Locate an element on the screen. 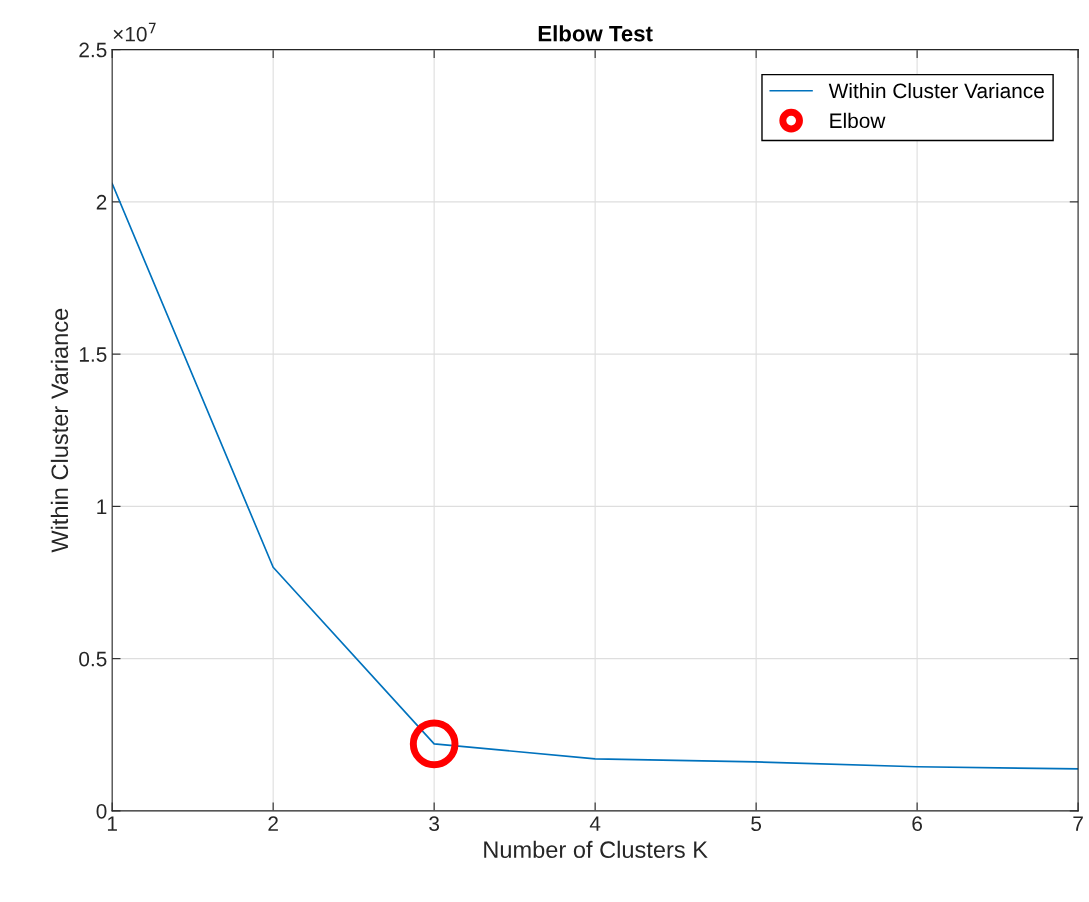 The height and width of the screenshot is (902, 1089). x-tick-label: 1 is located at coordinates (112, 823).